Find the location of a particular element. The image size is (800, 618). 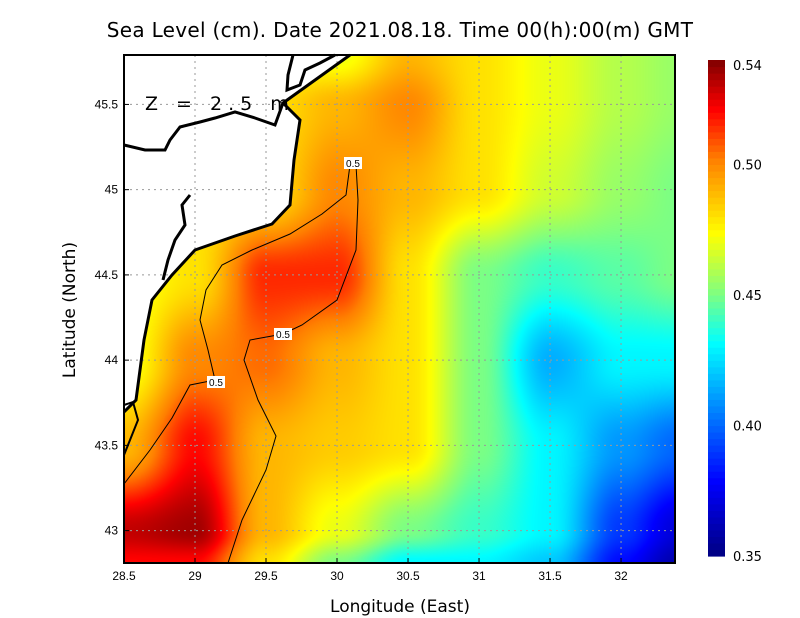

x-tick-label: 30 is located at coordinates (337, 576).